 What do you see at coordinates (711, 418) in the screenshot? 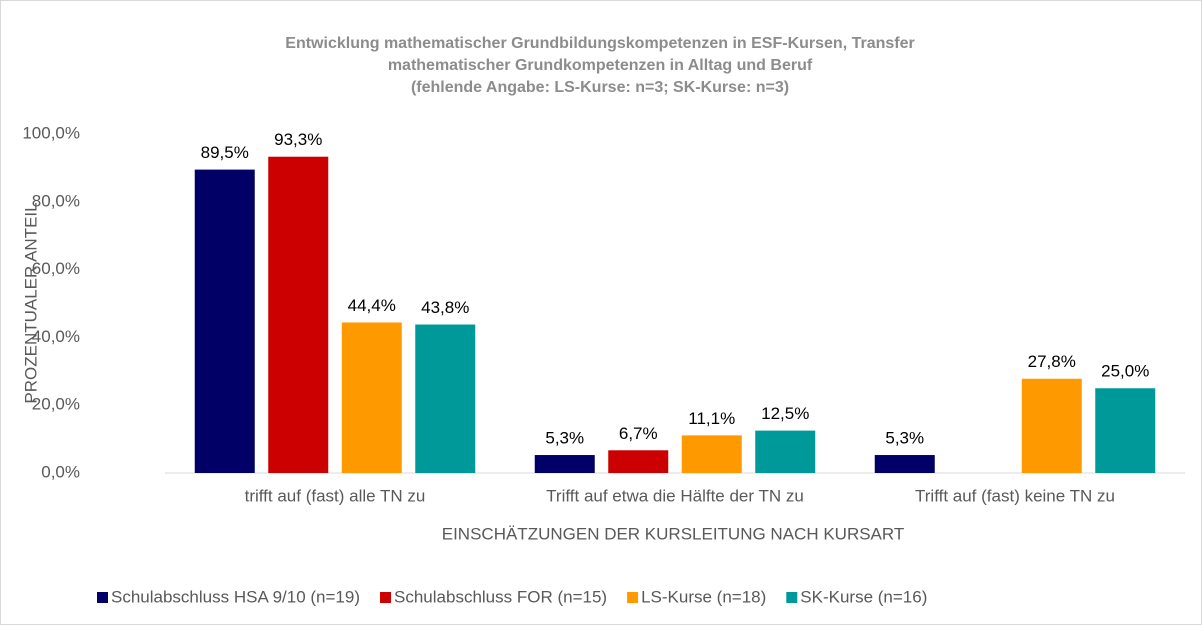
I see `value-label: 11,1%` at bounding box center [711, 418].